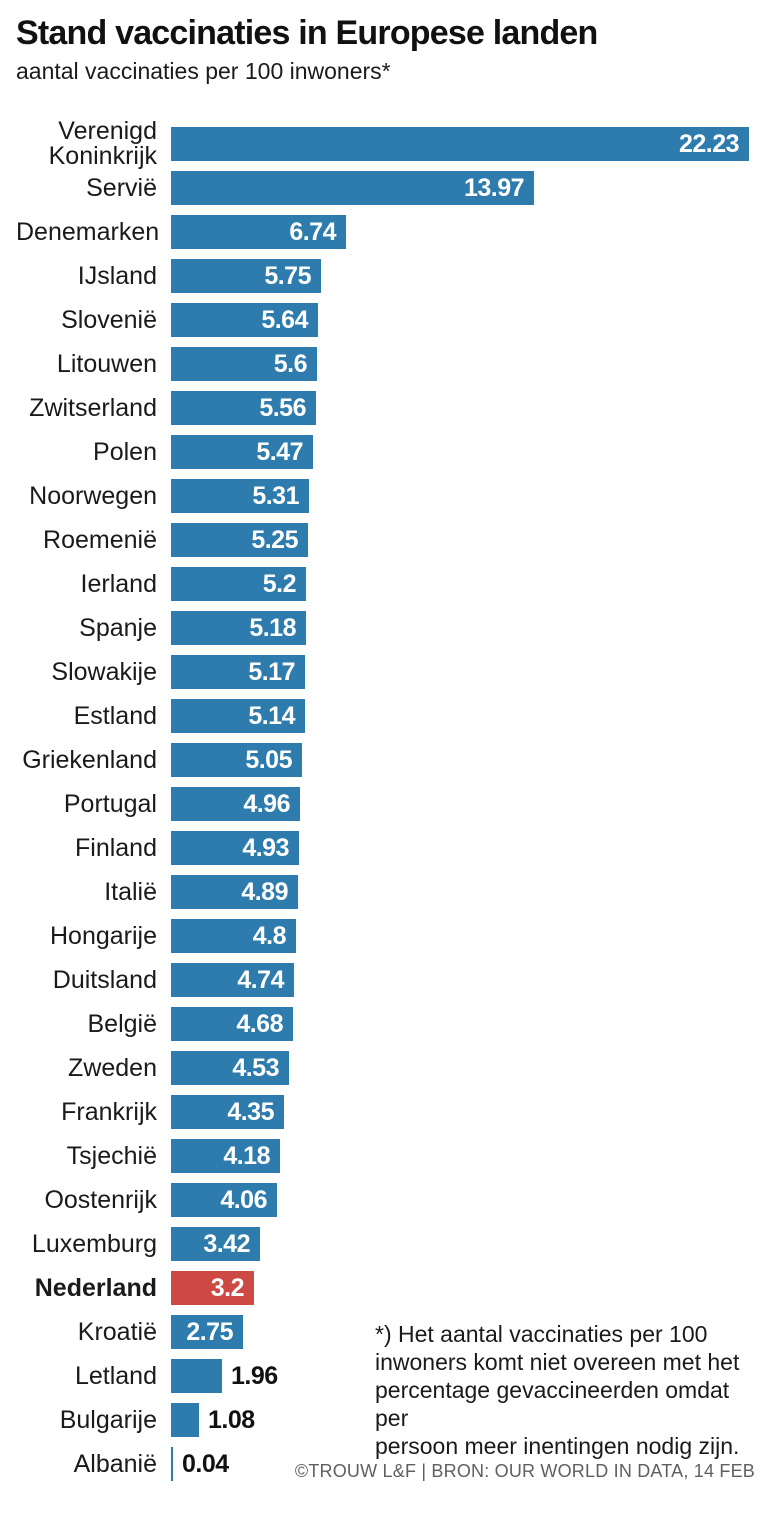 The height and width of the screenshot is (1526, 763). What do you see at coordinates (271, 671) in the screenshot?
I see `bar-value: 5.17` at bounding box center [271, 671].